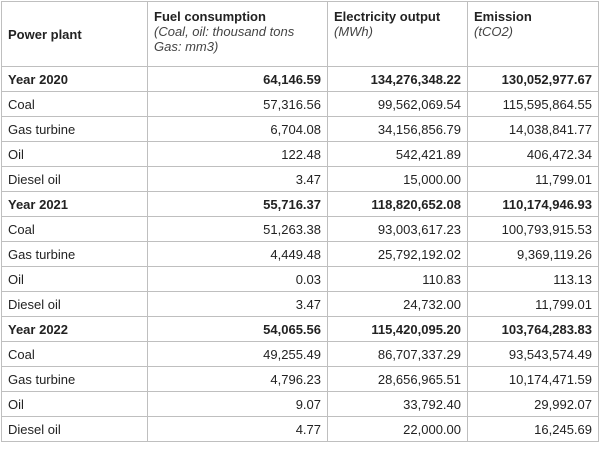 This screenshot has height=462, width=602. I want to click on header-fuel-unit-line1: (Coal, oil: thousand tons, so click(224, 31).